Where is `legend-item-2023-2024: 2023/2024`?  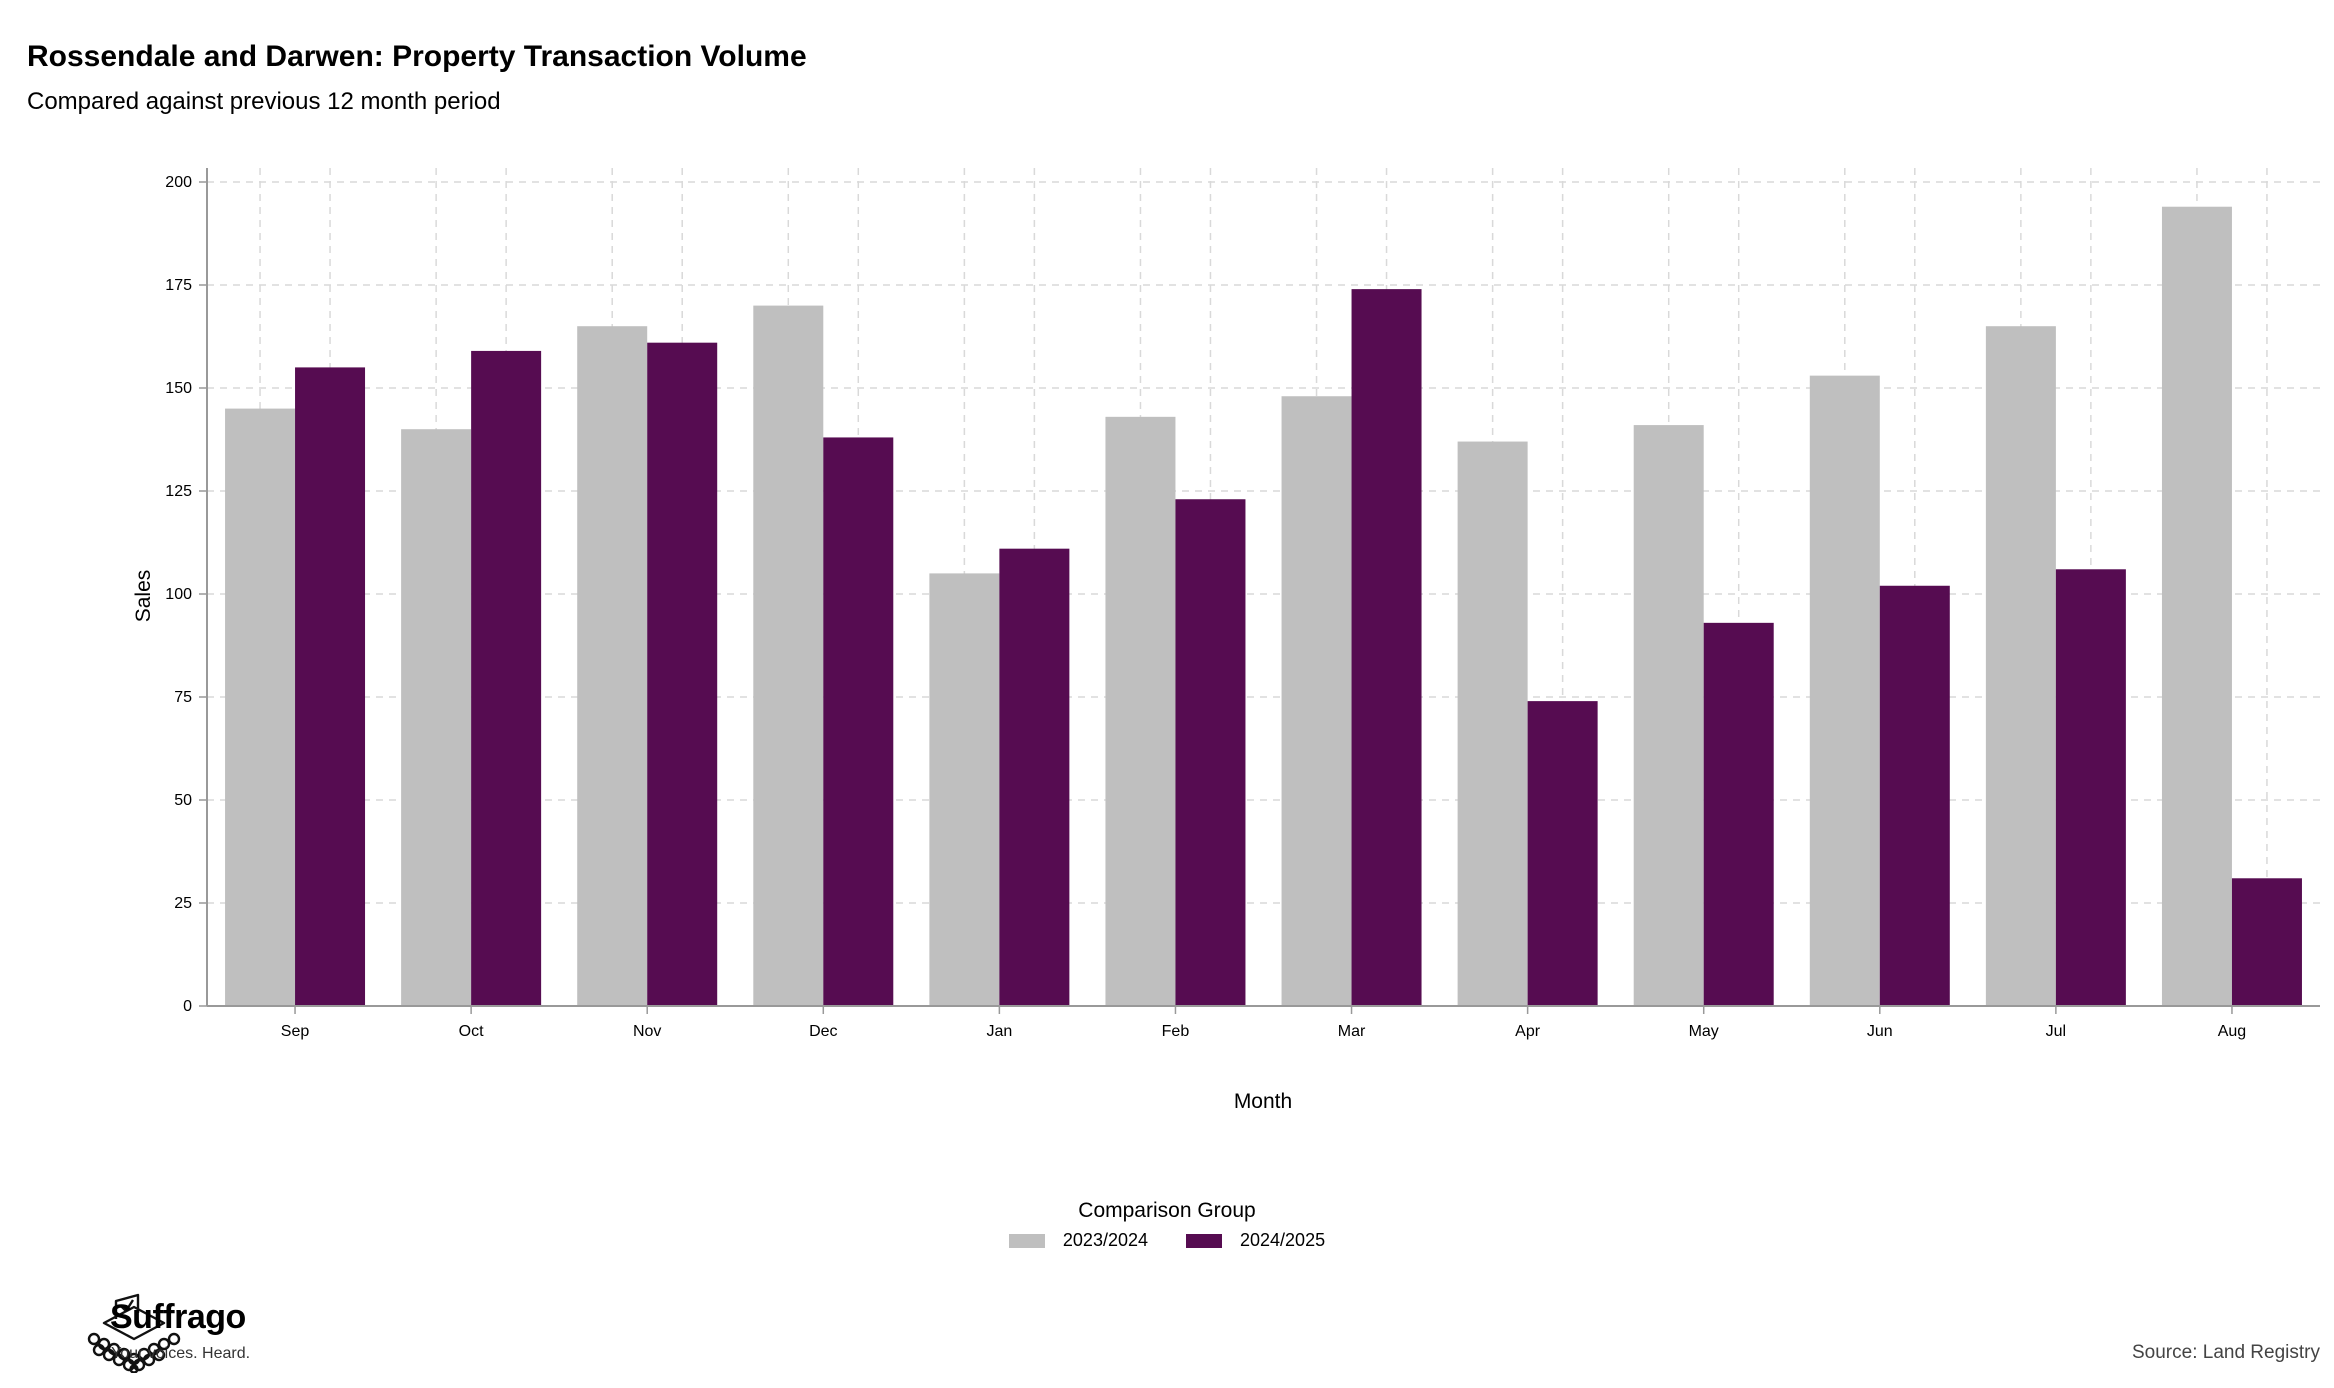 legend-item-2023-2024: 2023/2024 is located at coordinates (1078, 1240).